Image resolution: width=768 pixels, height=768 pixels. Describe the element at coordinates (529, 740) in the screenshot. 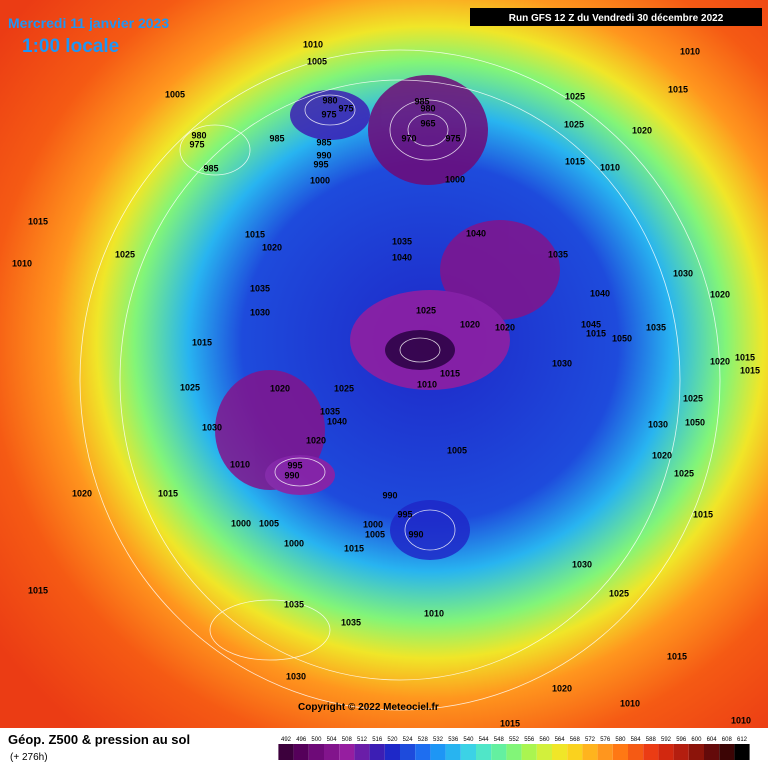

I see `scale-label: 556` at that location.